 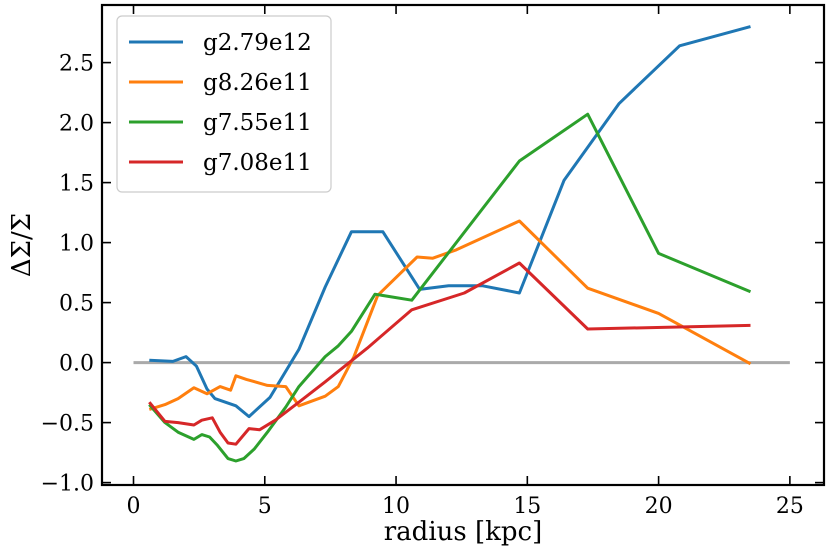 What do you see at coordinates (76, 64) in the screenshot?
I see `y-tick-label: 2.5` at bounding box center [76, 64].